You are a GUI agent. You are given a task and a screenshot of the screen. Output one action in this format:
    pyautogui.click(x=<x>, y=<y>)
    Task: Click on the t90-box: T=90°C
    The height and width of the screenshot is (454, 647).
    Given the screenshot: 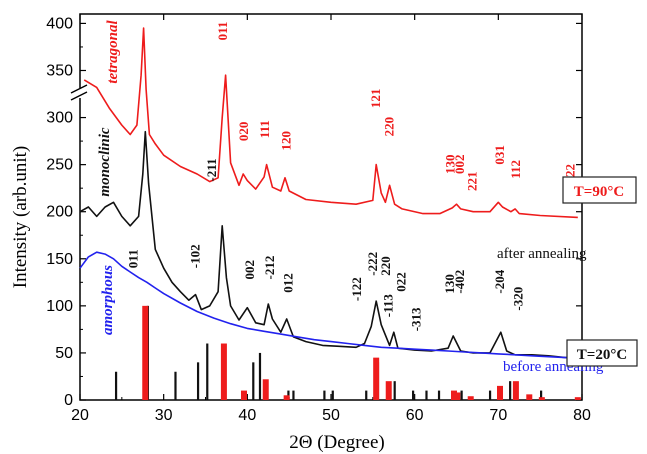 What is the action you would take?
    pyautogui.click(x=599, y=190)
    